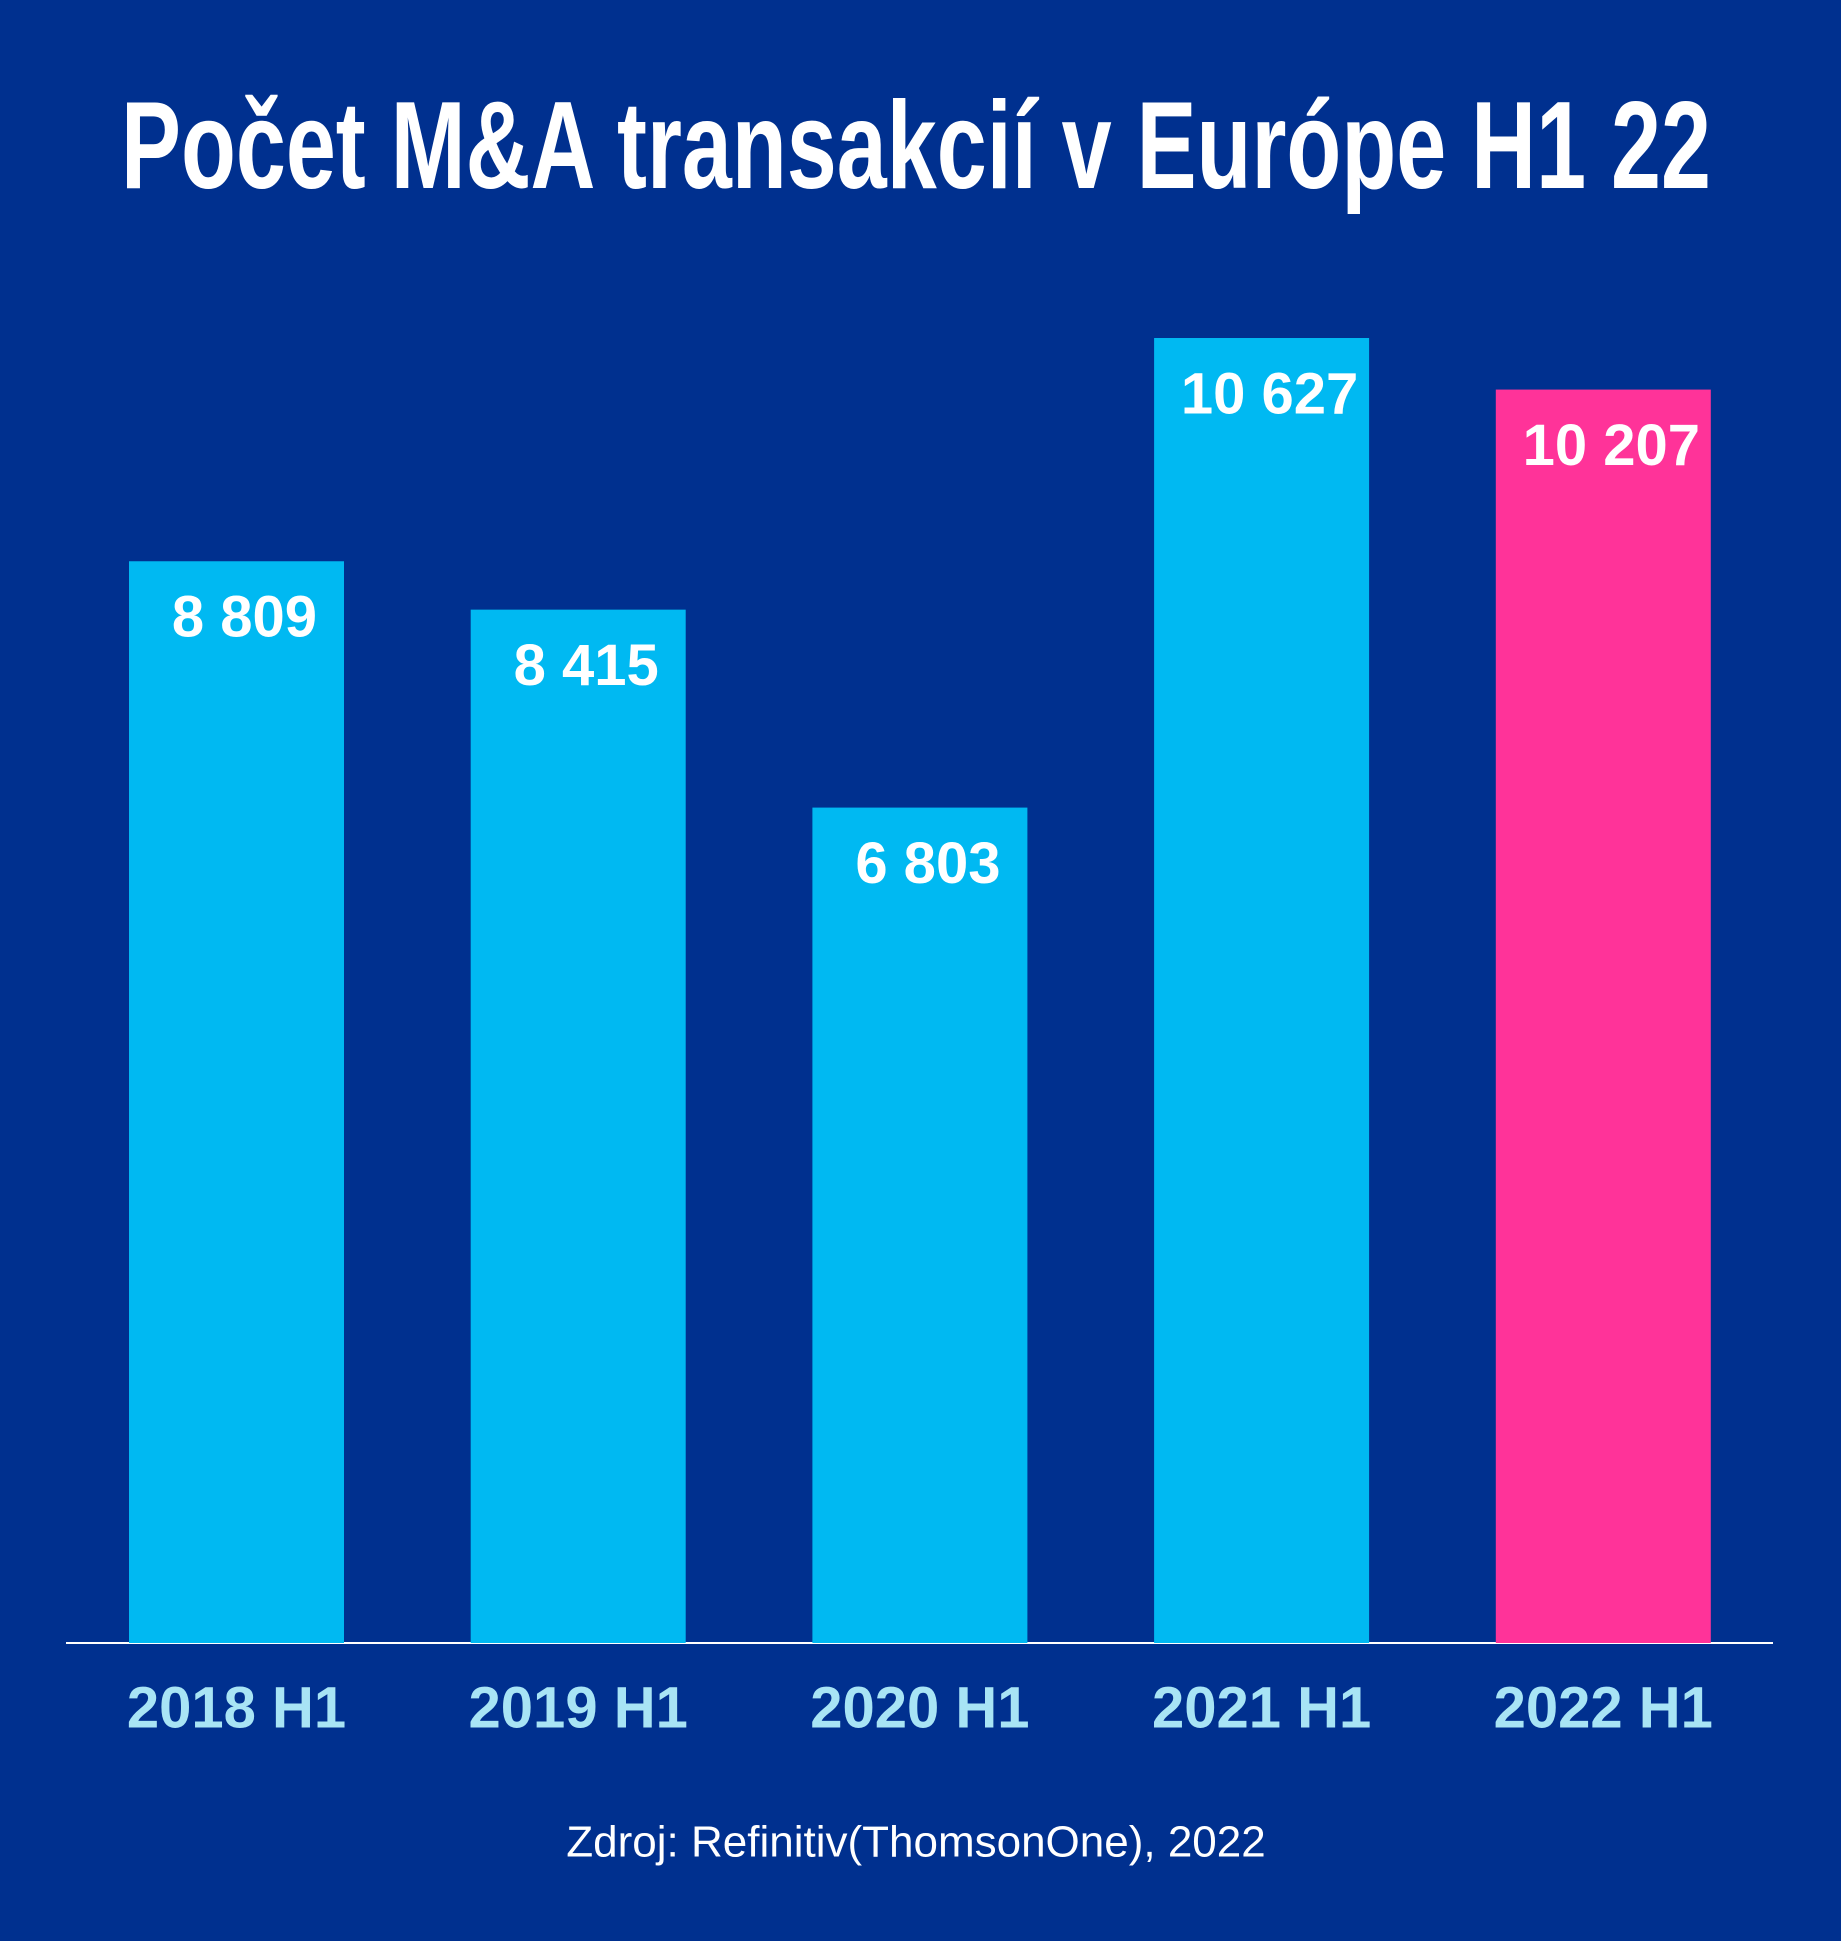  Describe the element at coordinates (244, 617) in the screenshot. I see `value-label: 8 809` at that location.